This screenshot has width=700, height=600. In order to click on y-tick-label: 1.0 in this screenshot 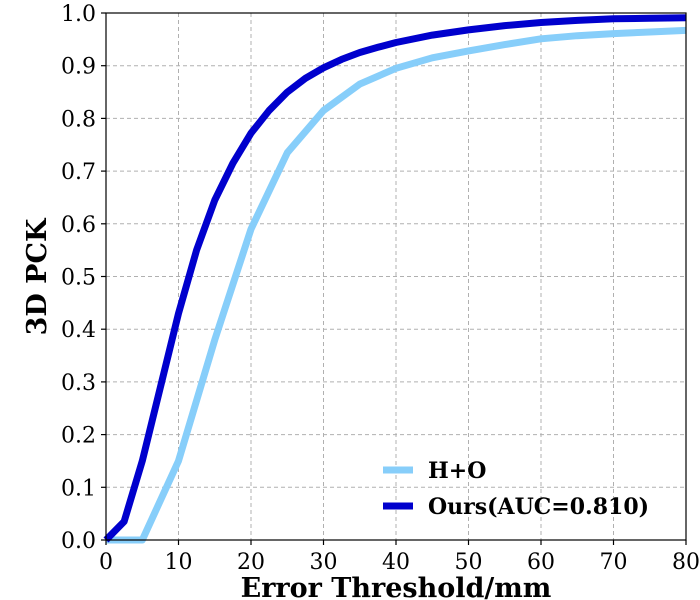, I will do `click(78, 14)`.